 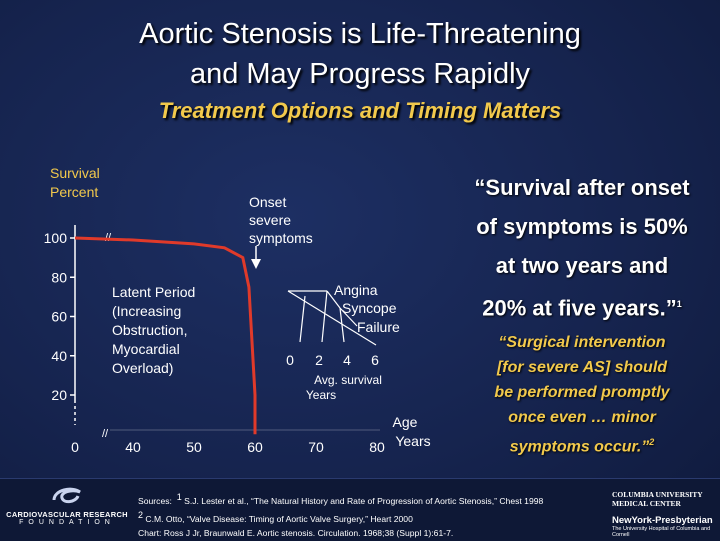 What do you see at coordinates (56, 238) in the screenshot?
I see `y-tick-label: 100` at bounding box center [56, 238].